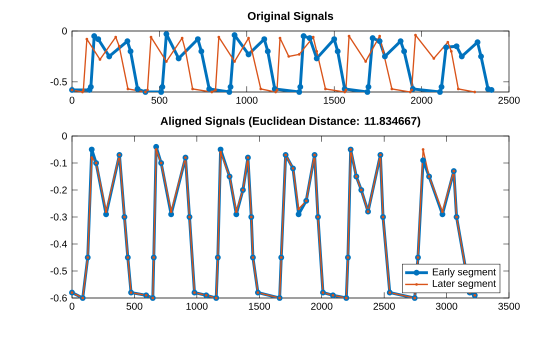  I want to click on chart-title: Aligned Signals (Euclidean Distance: 11.834667), so click(290, 122).